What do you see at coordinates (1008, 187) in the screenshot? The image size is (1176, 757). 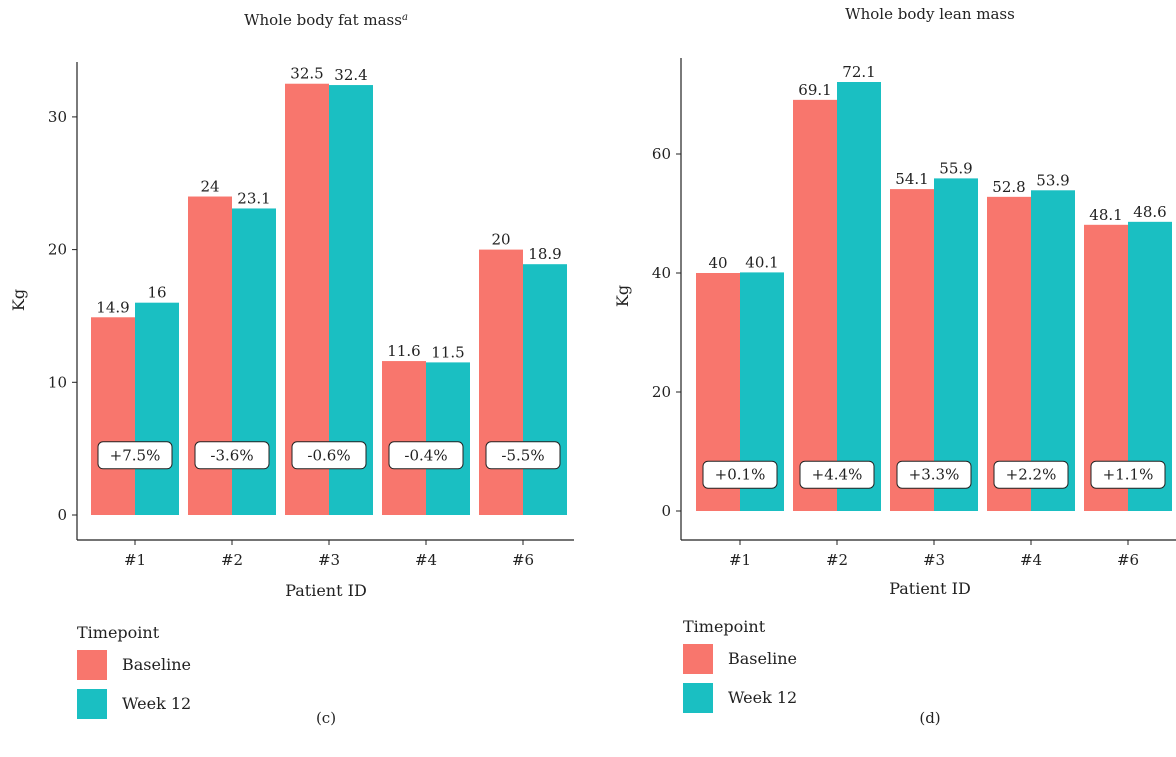 I see `data-label-baseline: 52.8` at bounding box center [1008, 187].